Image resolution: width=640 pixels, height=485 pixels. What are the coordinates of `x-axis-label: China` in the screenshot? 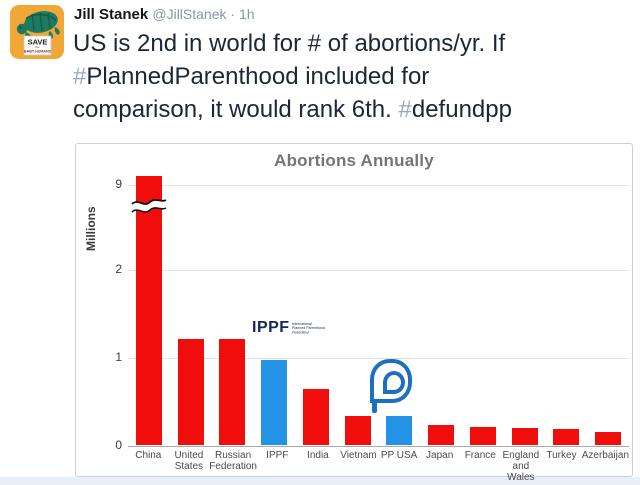 It's located at (148, 455).